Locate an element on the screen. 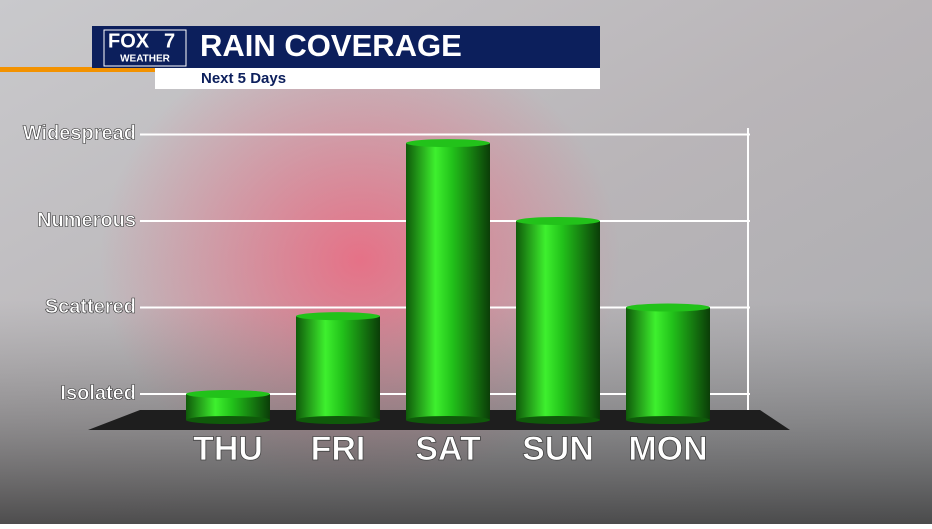 The image size is (932, 529). logo-name: FOX is located at coordinates (129, 41).